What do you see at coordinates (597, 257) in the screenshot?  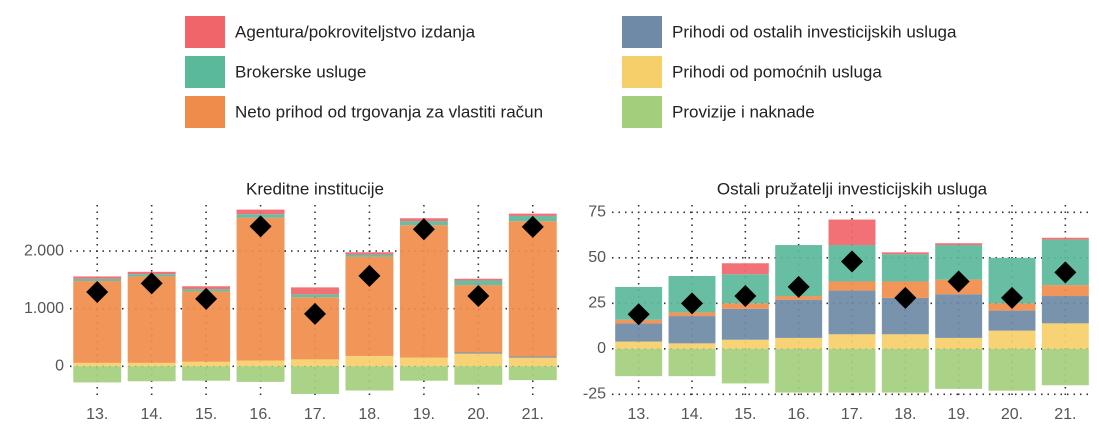 I see `y-tick-label: 50` at bounding box center [597, 257].